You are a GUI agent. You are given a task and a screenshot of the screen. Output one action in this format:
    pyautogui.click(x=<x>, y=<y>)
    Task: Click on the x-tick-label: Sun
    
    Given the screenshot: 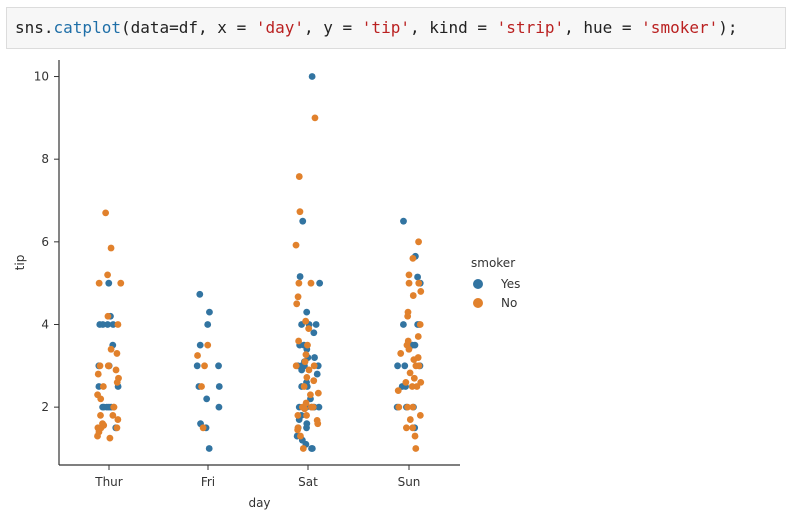 What is the action you would take?
    pyautogui.click(x=409, y=482)
    